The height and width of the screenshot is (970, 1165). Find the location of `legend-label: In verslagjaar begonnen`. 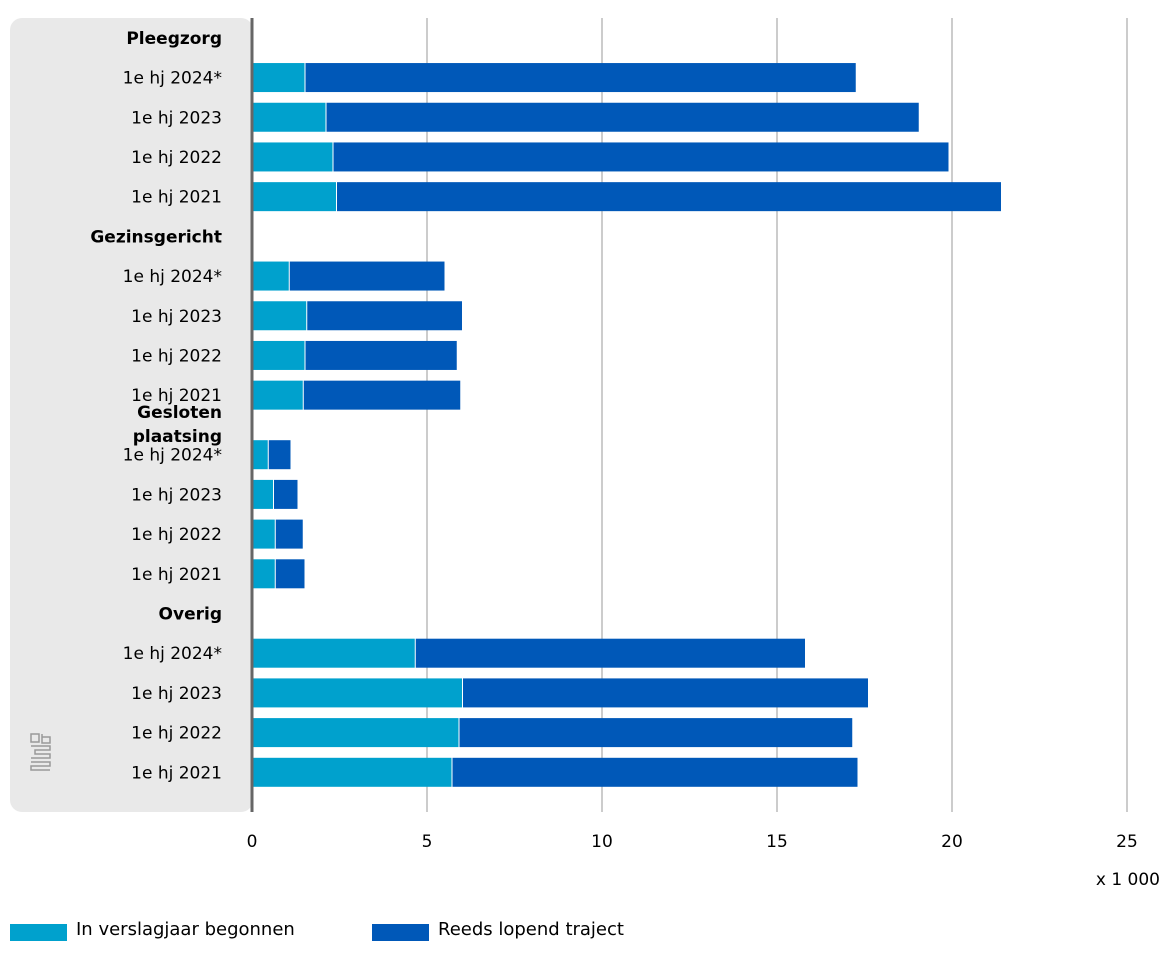

legend-label: In verslagjaar begonnen is located at coordinates (185, 929).